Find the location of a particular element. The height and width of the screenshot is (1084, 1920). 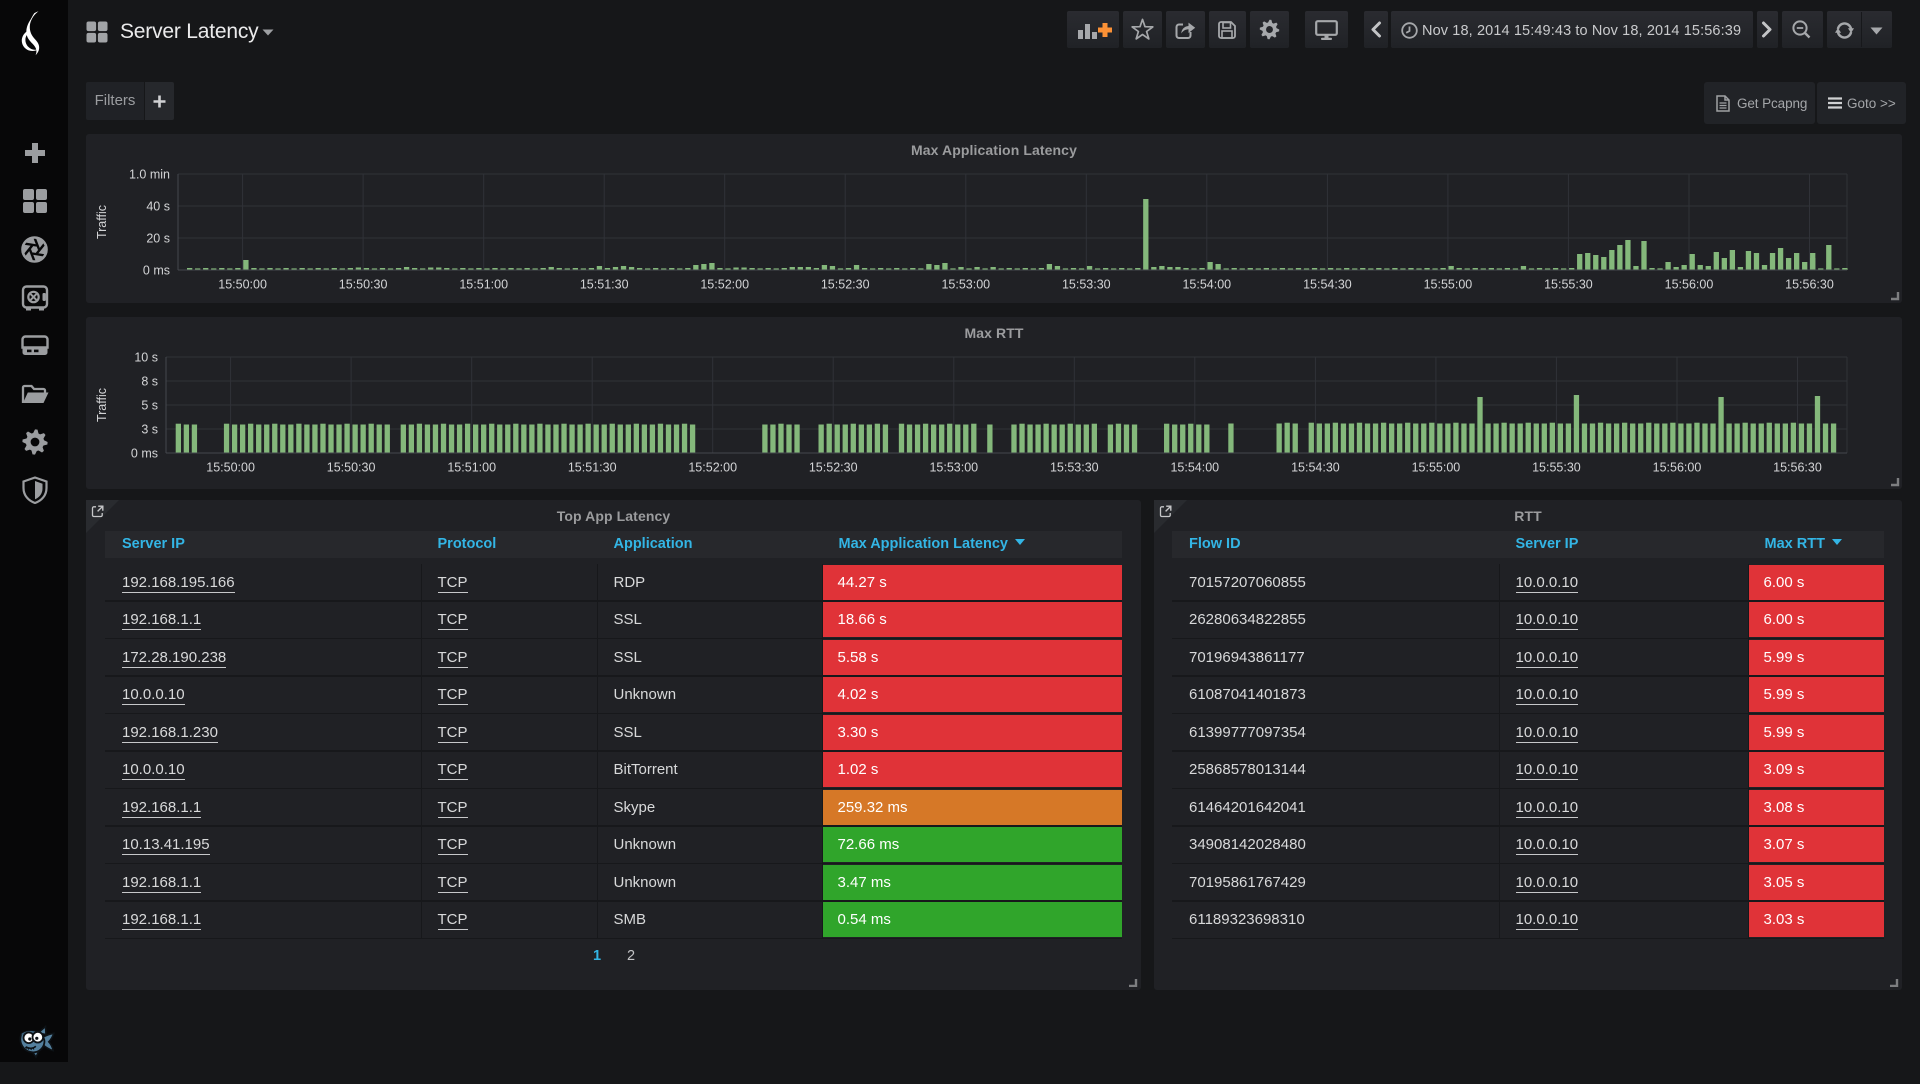

svg-text: 10 s is located at coordinates (146, 358).